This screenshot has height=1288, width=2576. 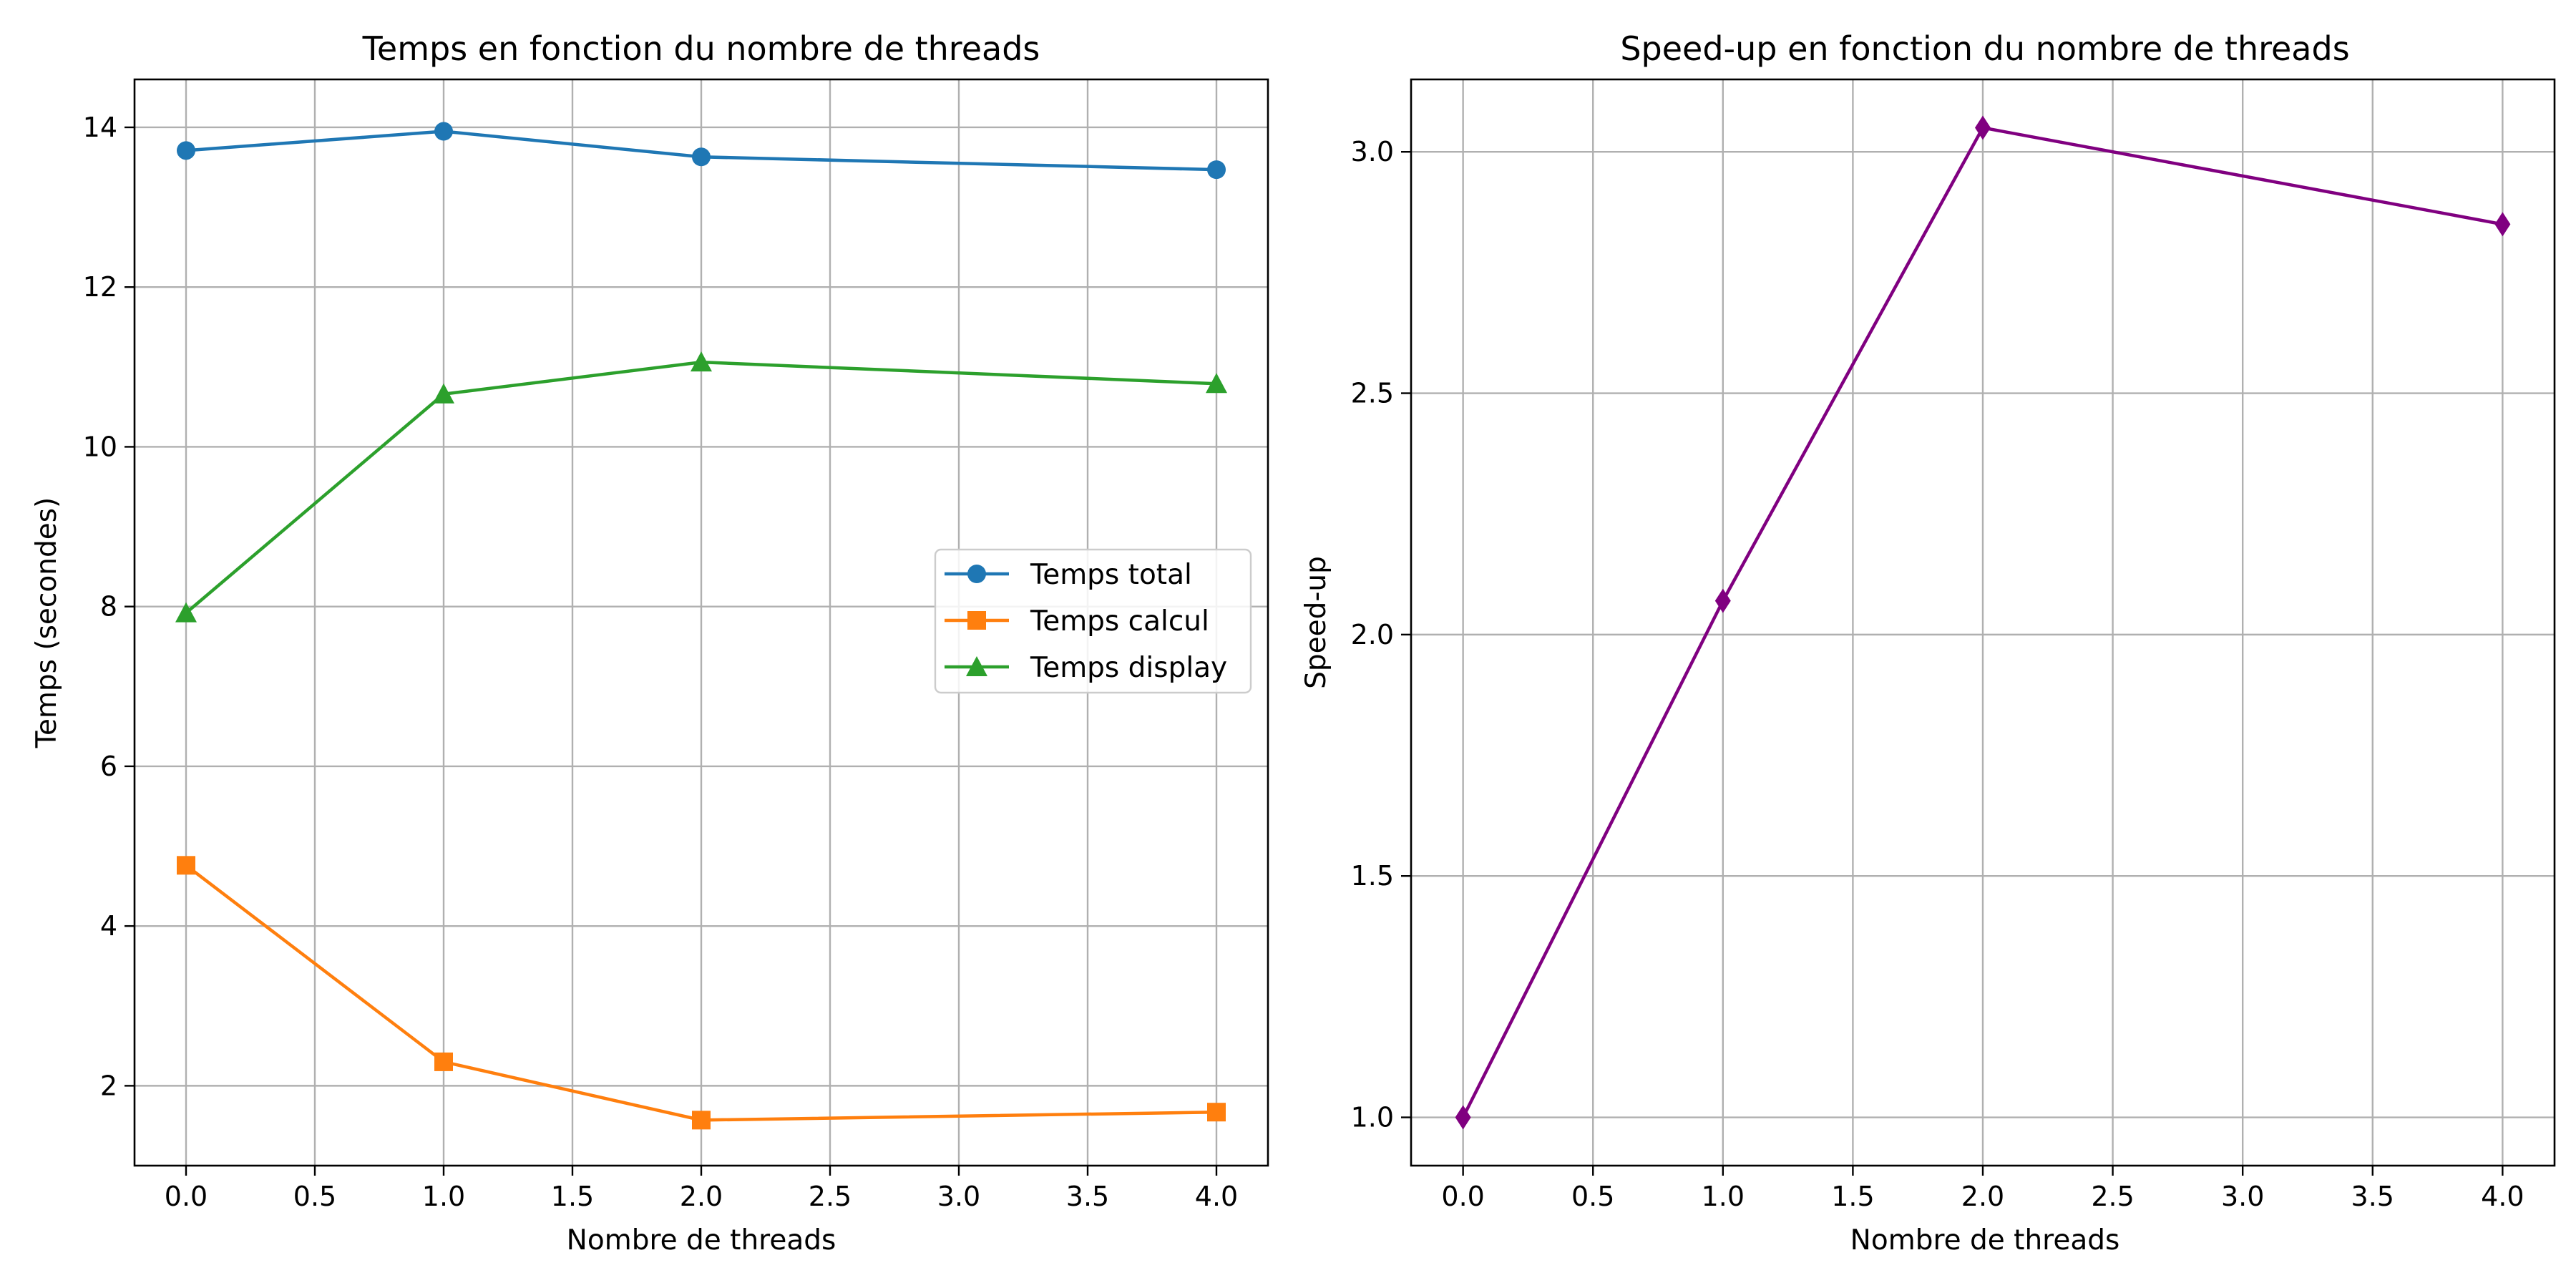 I want to click on time-chart-series-temps-calcul, so click(x=701, y=993).